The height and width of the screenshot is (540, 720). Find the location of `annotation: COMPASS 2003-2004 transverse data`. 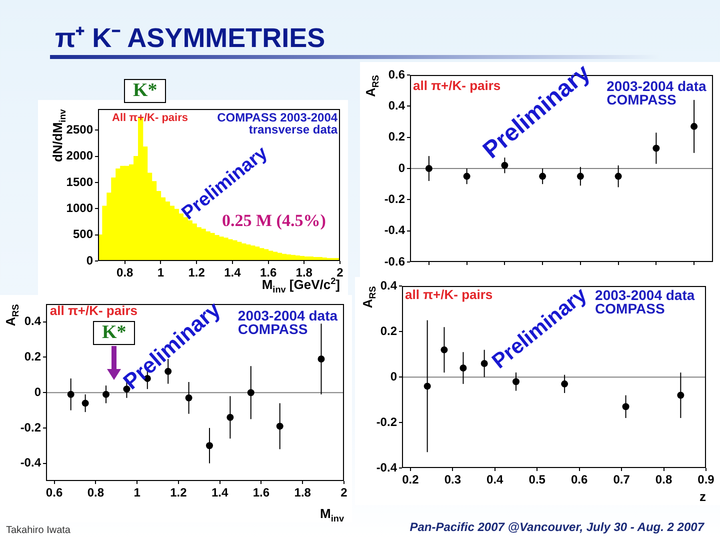

annotation: COMPASS 2003-2004 transverse data is located at coordinates (277, 123).